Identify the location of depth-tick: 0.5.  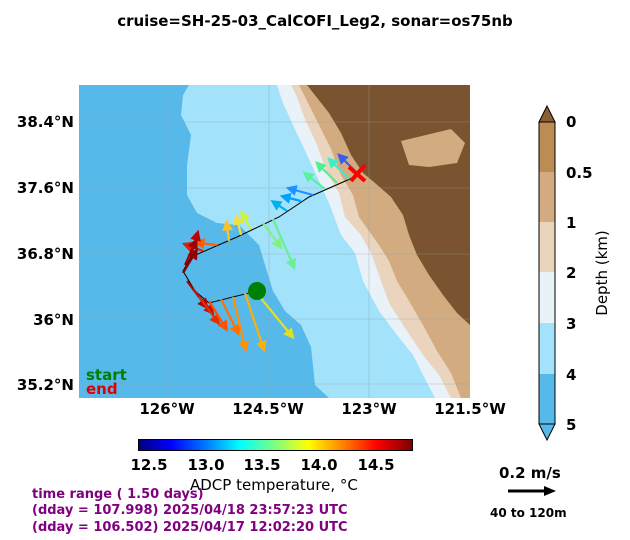
(579, 173).